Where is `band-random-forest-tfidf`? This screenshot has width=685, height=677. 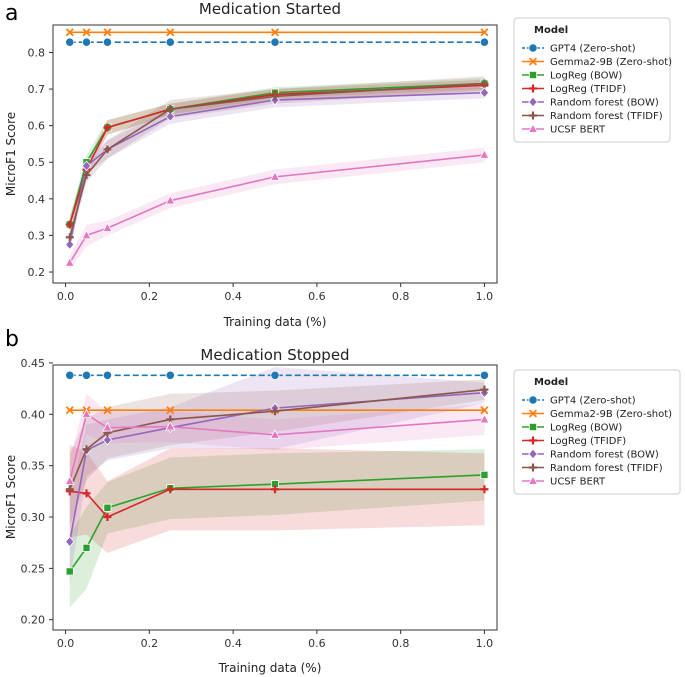
band-random-forest-tfidf is located at coordinates (277, 452).